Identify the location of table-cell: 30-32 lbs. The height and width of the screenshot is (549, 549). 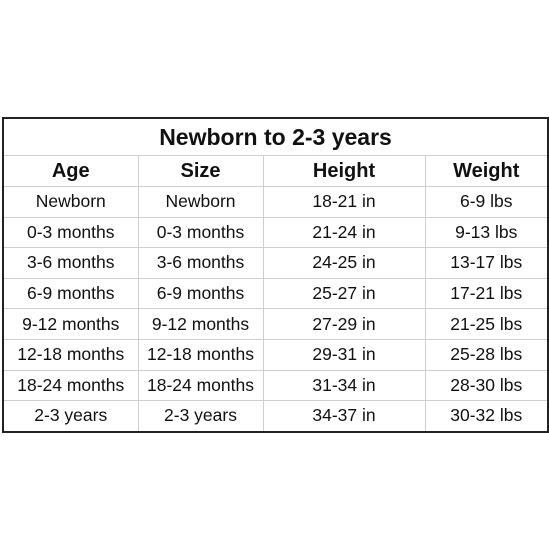
(486, 416).